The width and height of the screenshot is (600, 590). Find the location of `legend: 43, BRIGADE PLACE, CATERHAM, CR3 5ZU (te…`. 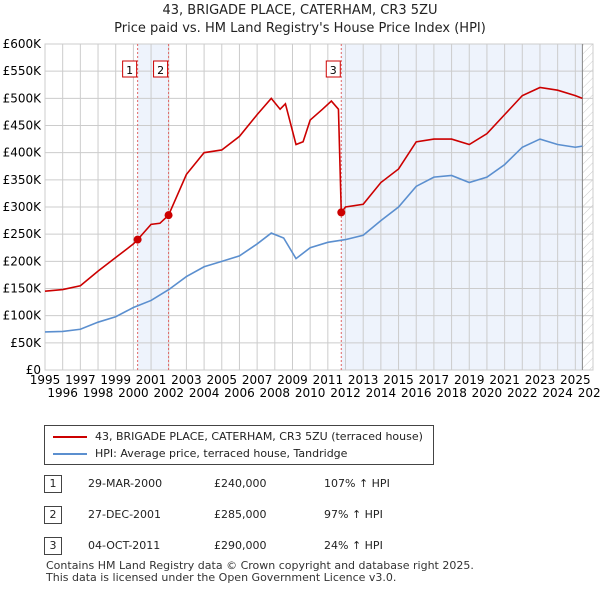

legend: 43, BRIGADE PLACE, CATERHAM, CR3 5ZU (te… is located at coordinates (239, 445).